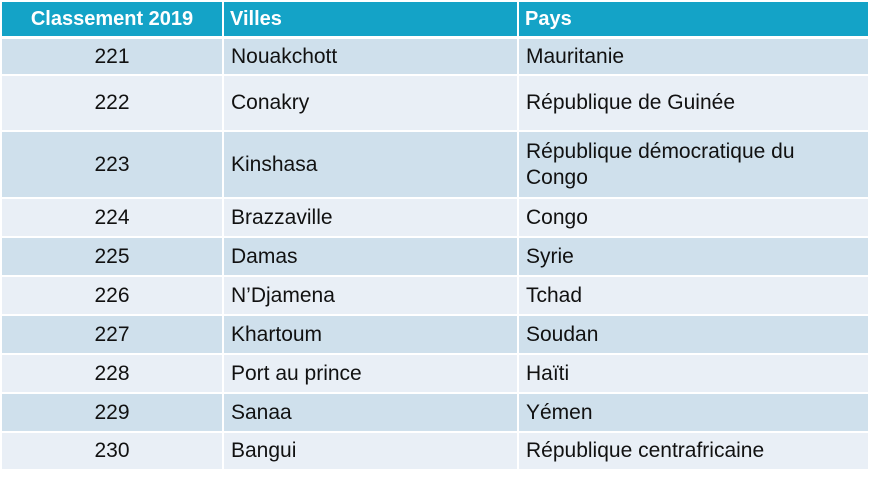  I want to click on table-row: 228 Port au prince Haïti, so click(435, 374).